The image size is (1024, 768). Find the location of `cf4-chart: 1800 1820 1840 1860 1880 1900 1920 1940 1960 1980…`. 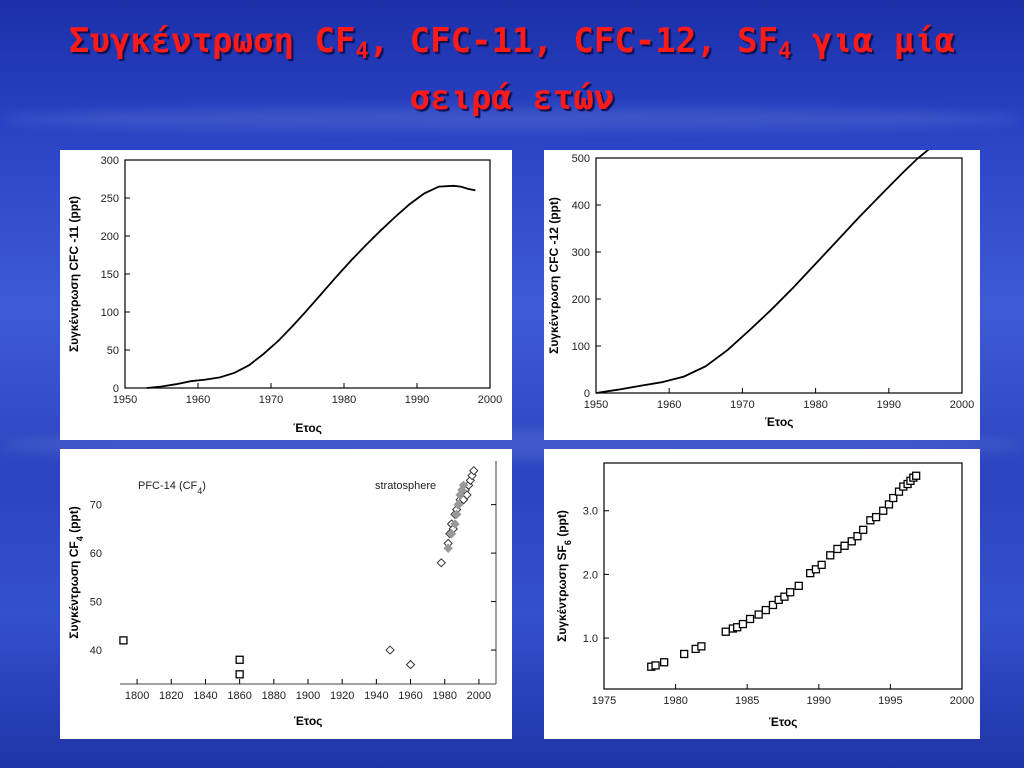

cf4-chart: 1800 1820 1840 1860 1880 1900 1920 1940 1960 1980… is located at coordinates (282, 594).